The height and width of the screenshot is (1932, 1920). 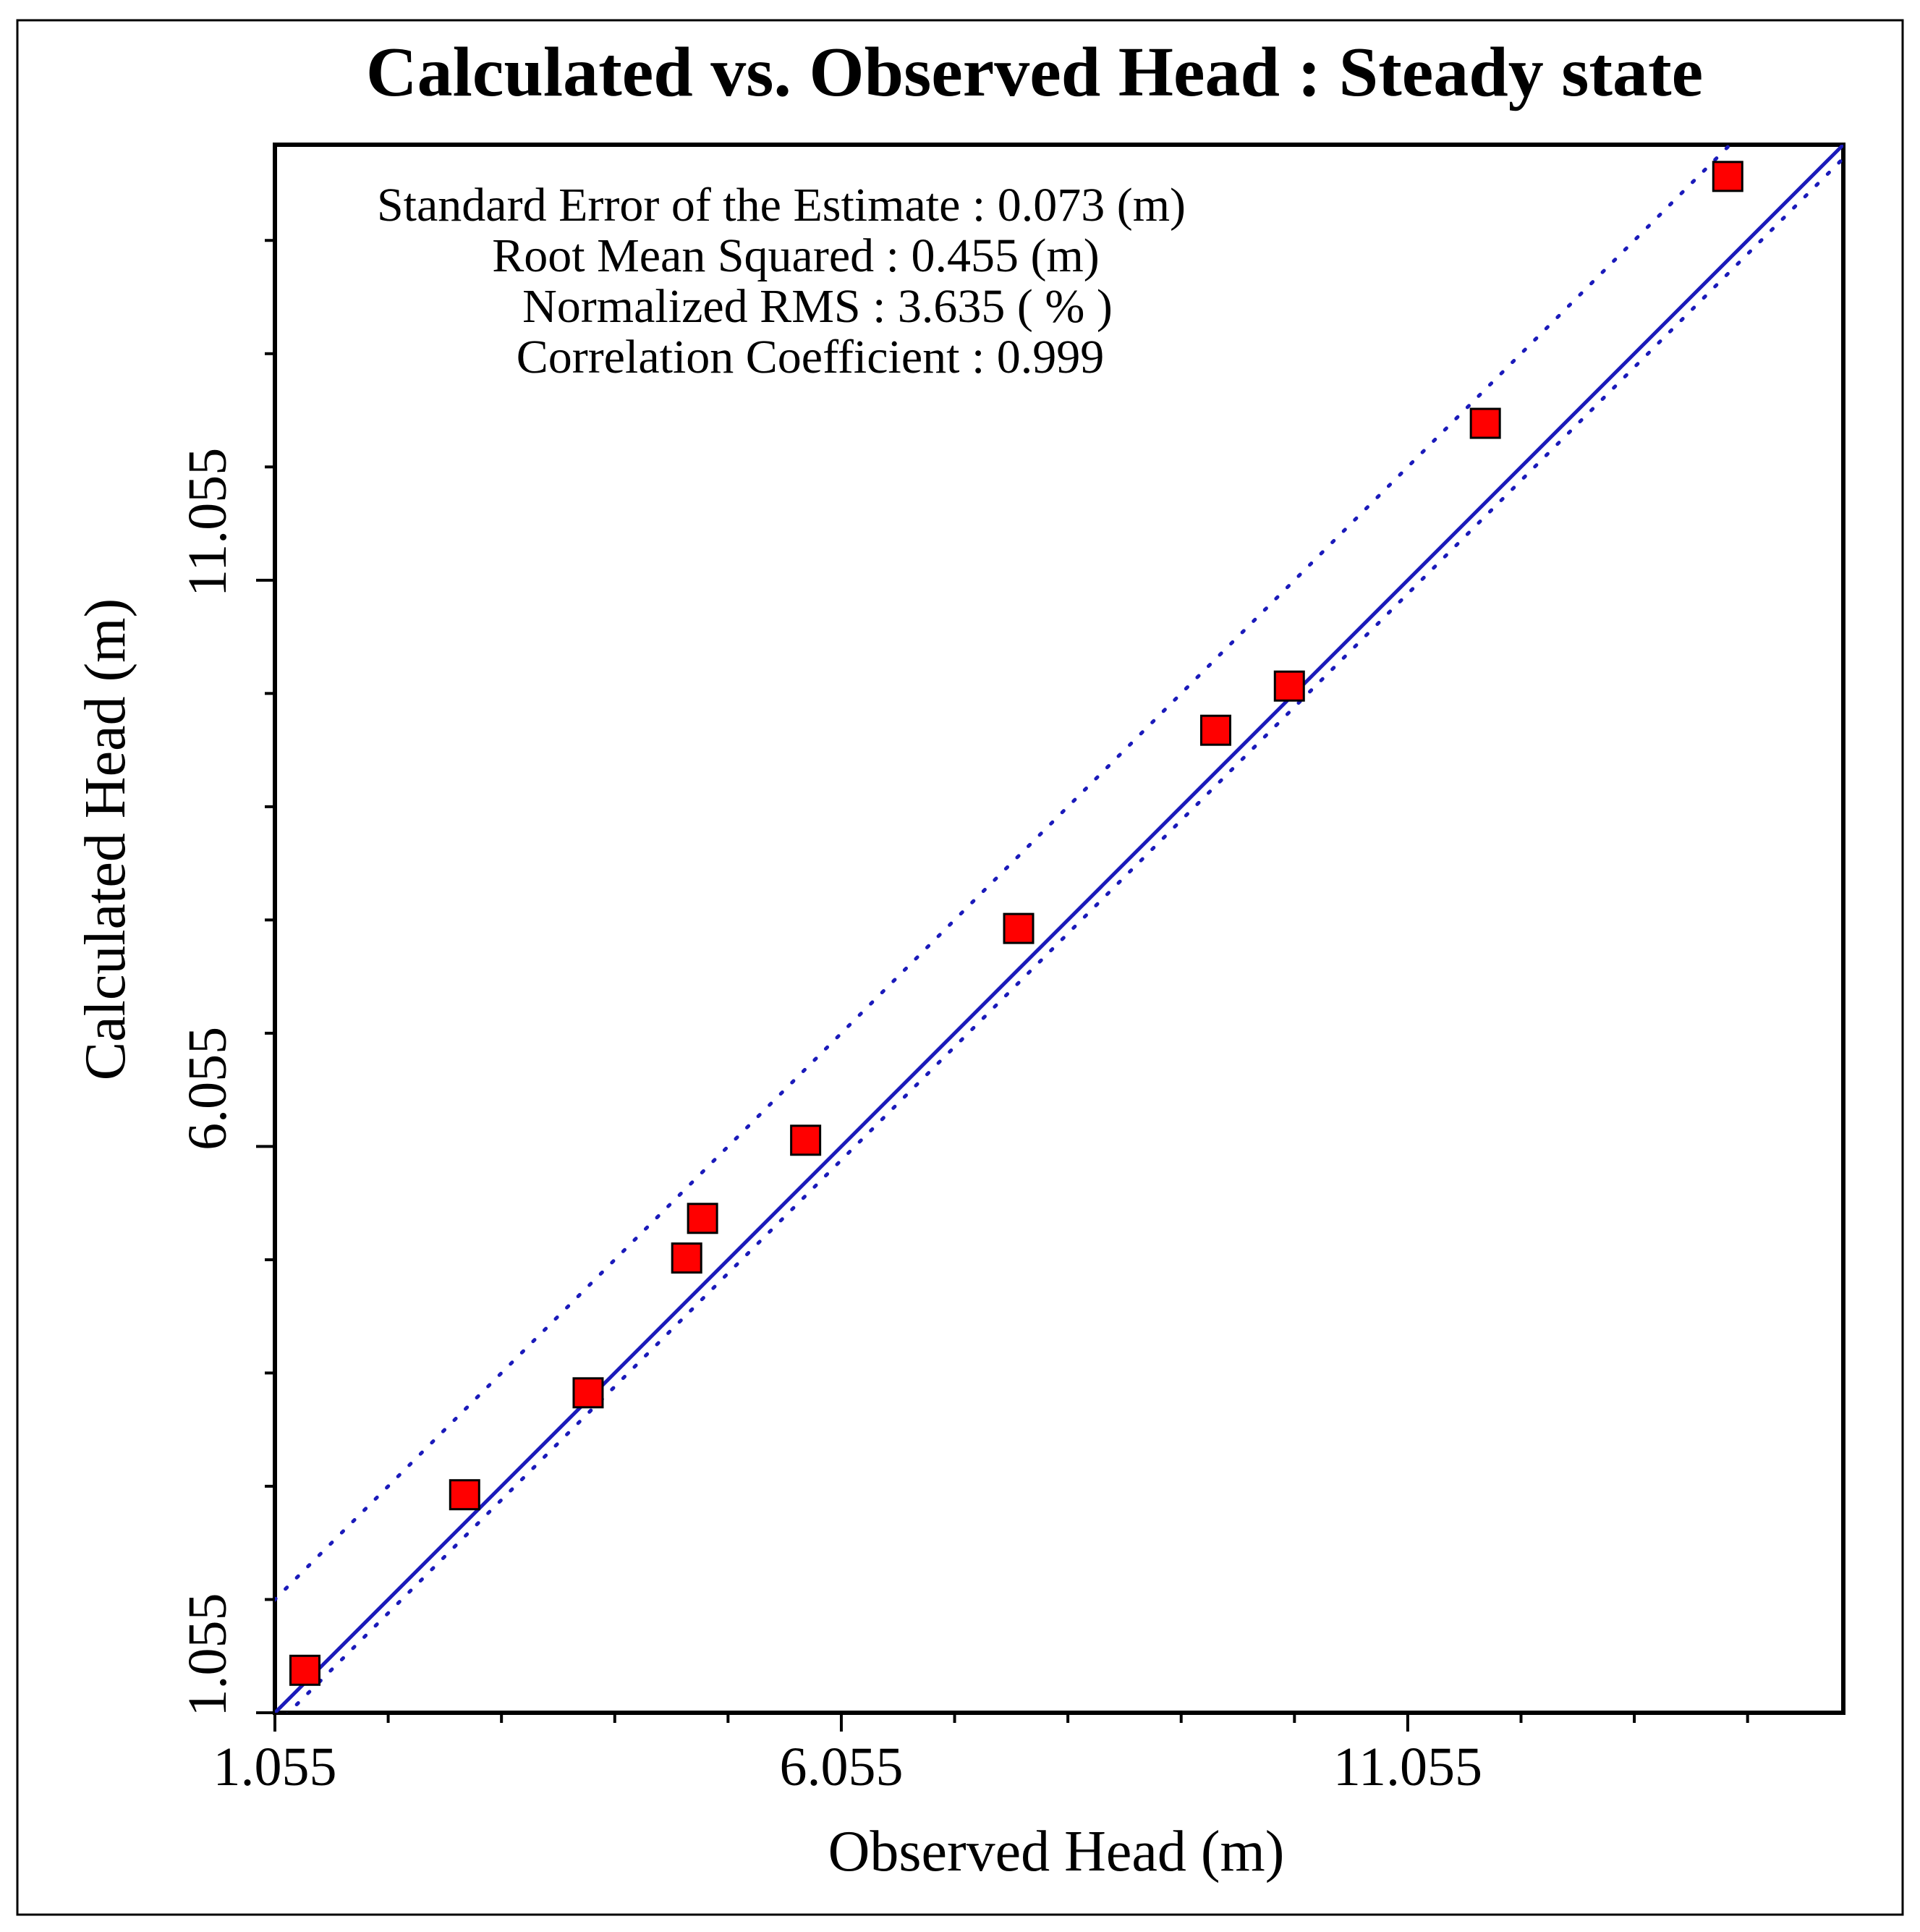 What do you see at coordinates (1057, 1852) in the screenshot?
I see `x-axis-title: Observed Head (m)` at bounding box center [1057, 1852].